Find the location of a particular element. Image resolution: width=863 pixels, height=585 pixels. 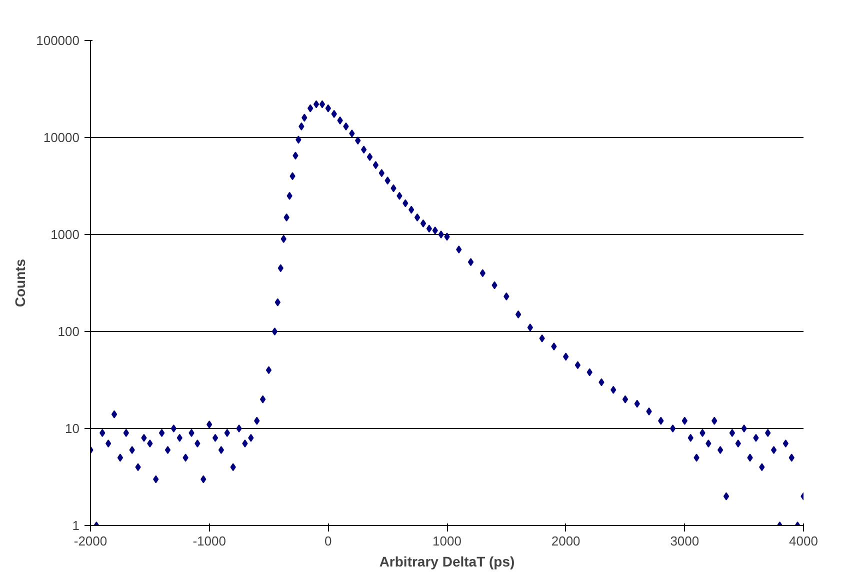

y-tick-label: 10 is located at coordinates (72, 428).